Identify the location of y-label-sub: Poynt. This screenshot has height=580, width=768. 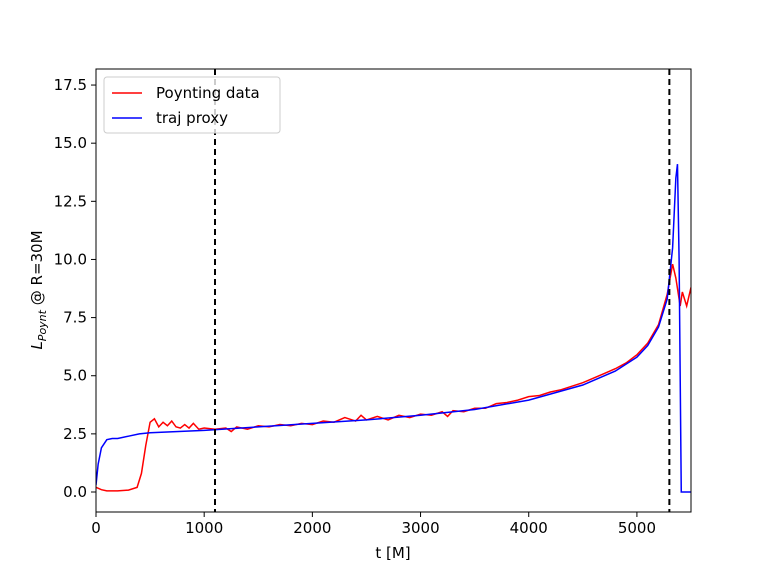
(42, 325).